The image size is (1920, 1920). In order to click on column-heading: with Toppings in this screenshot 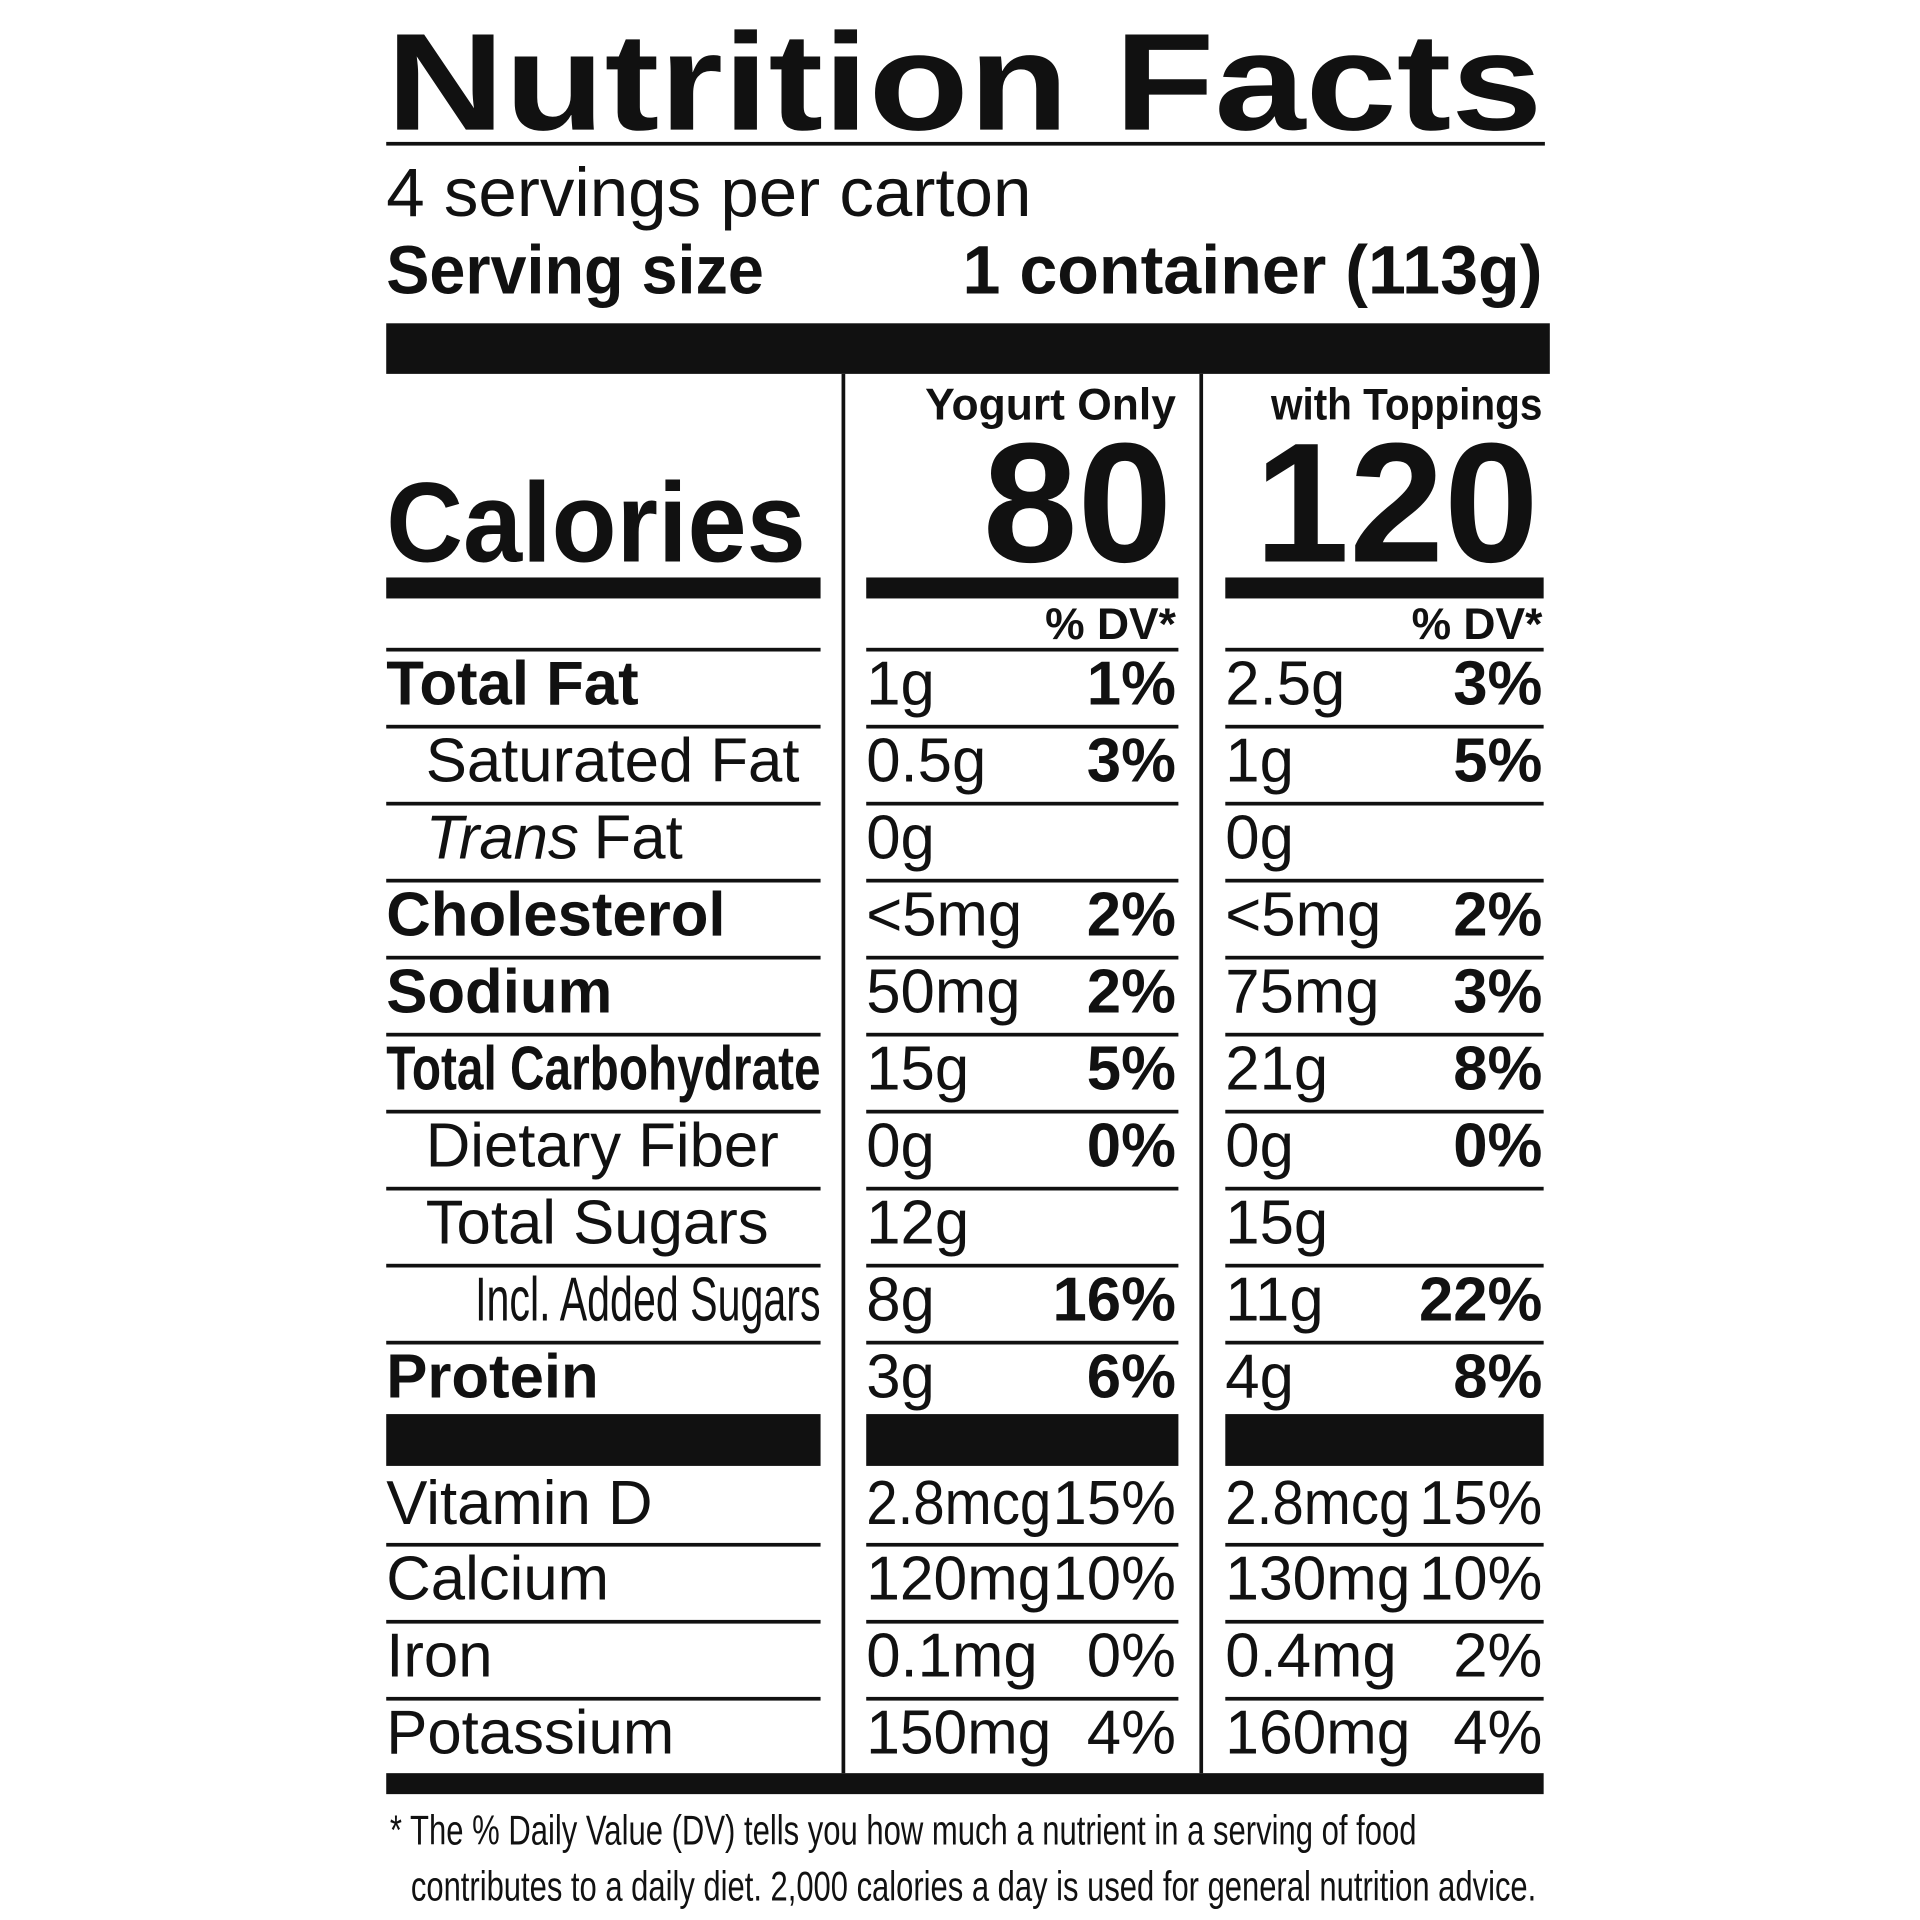, I will do `click(1406, 405)`.